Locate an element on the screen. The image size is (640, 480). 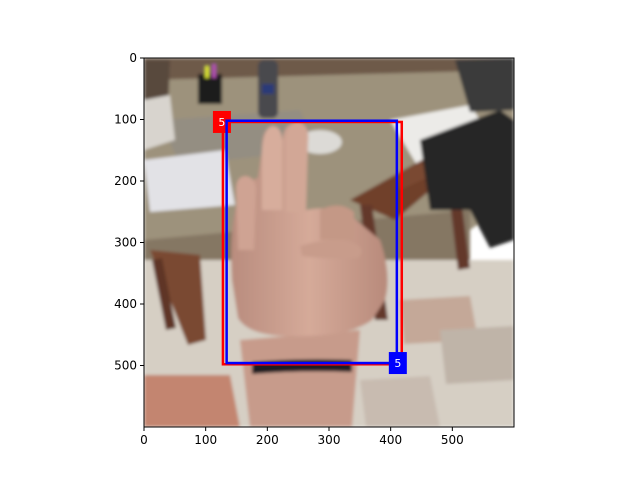
x-tick-label: 300 is located at coordinates (329, 440).